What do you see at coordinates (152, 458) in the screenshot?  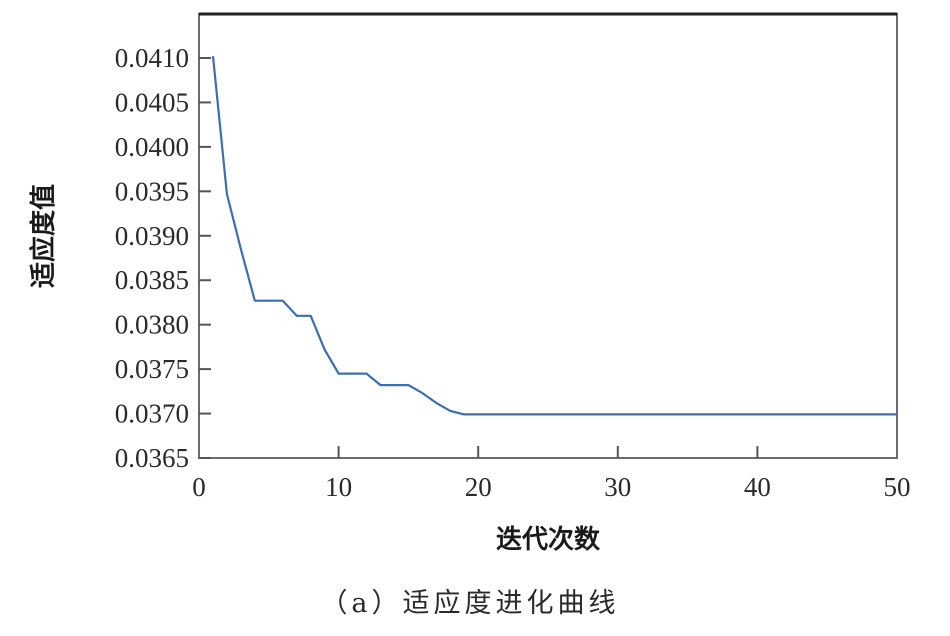 I see `y-tick-label: 0.0365` at bounding box center [152, 458].